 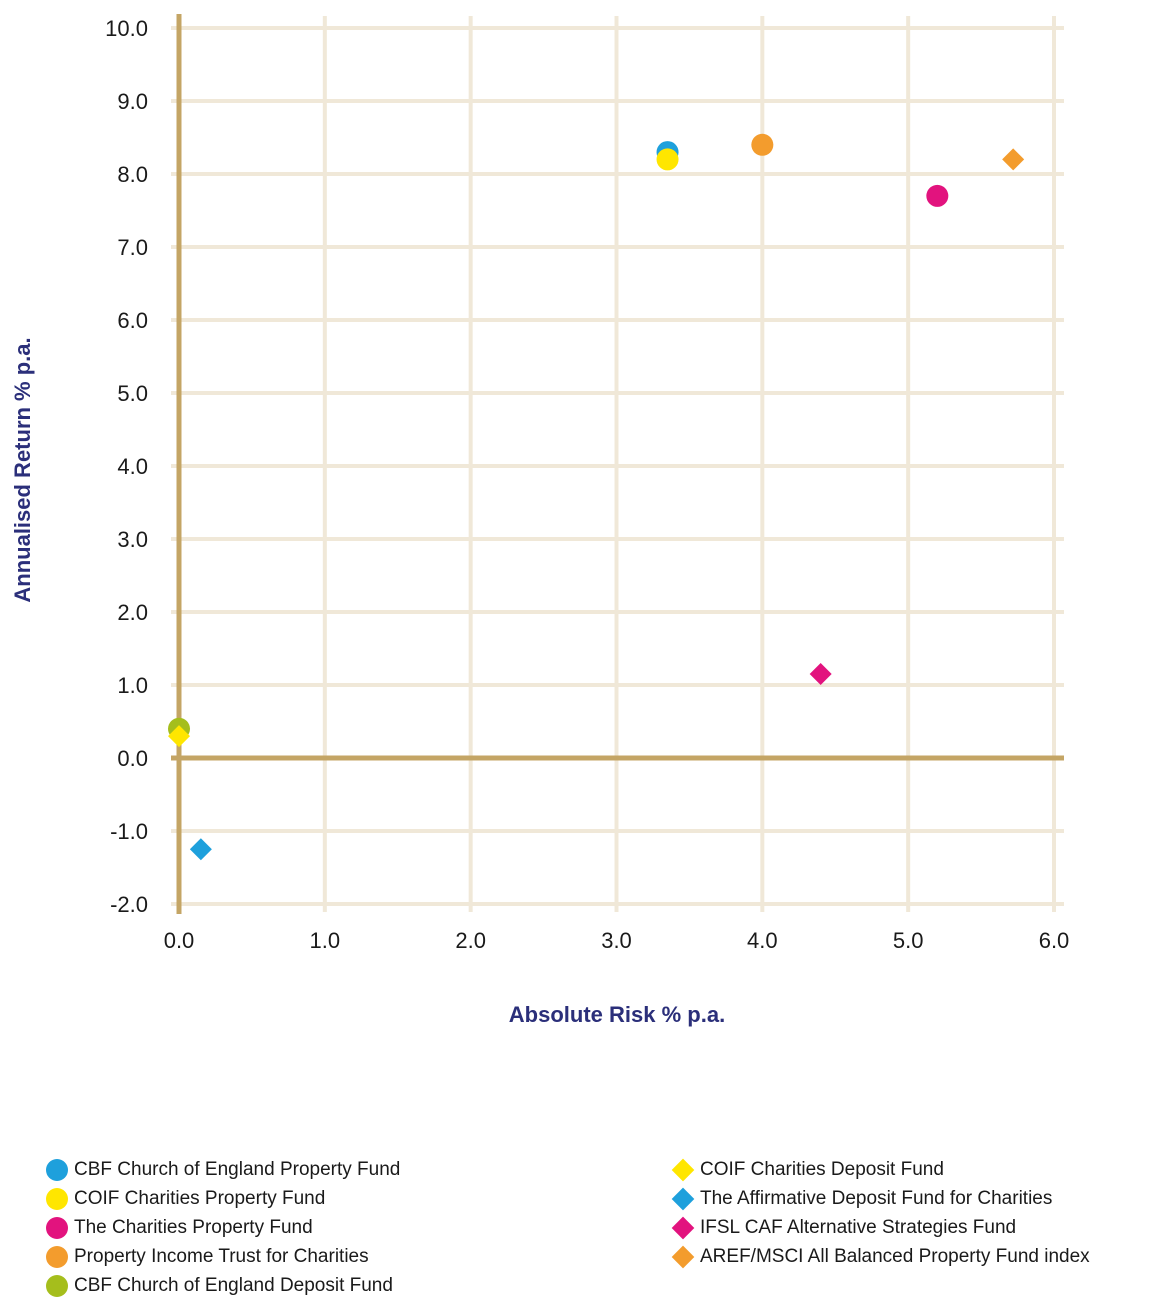 What do you see at coordinates (132, 685) in the screenshot?
I see `y-tick-label: 1.0` at bounding box center [132, 685].